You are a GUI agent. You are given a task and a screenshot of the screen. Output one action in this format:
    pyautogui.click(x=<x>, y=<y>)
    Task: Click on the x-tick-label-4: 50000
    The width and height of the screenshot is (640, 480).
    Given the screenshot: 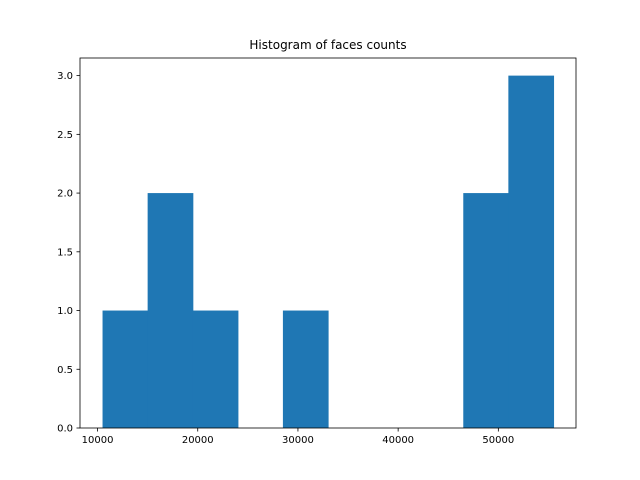 What is the action you would take?
    pyautogui.click(x=498, y=440)
    